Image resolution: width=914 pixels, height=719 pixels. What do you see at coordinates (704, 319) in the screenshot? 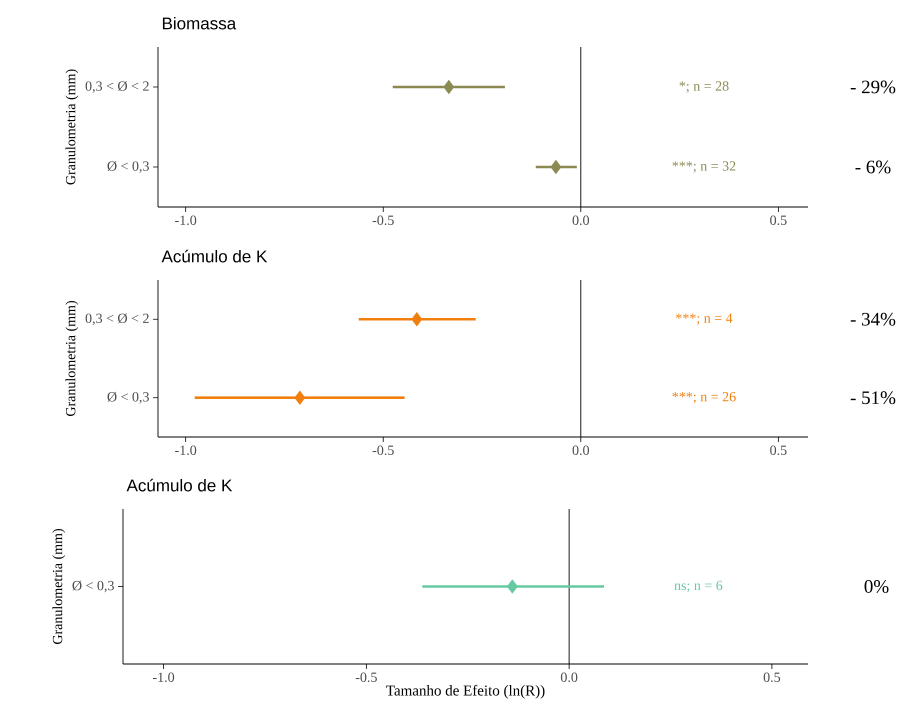
I see `annotation: ***; n = 4` at bounding box center [704, 319].